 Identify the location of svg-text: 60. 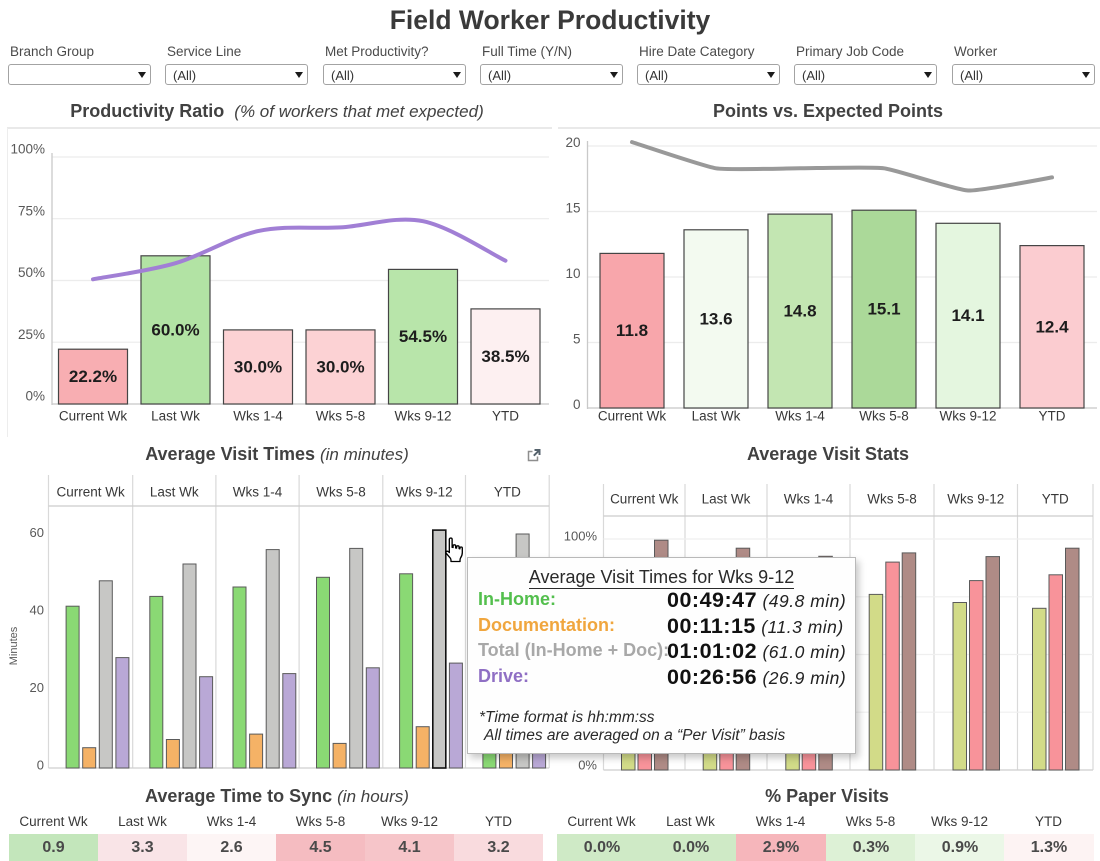
(37, 532).